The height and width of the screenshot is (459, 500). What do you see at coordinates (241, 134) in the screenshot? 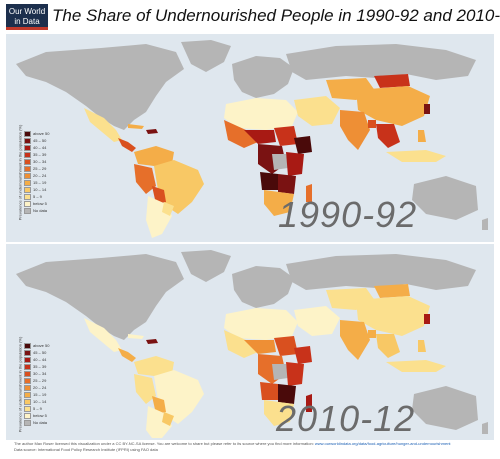
I see `region-west-africa` at bounding box center [241, 134].